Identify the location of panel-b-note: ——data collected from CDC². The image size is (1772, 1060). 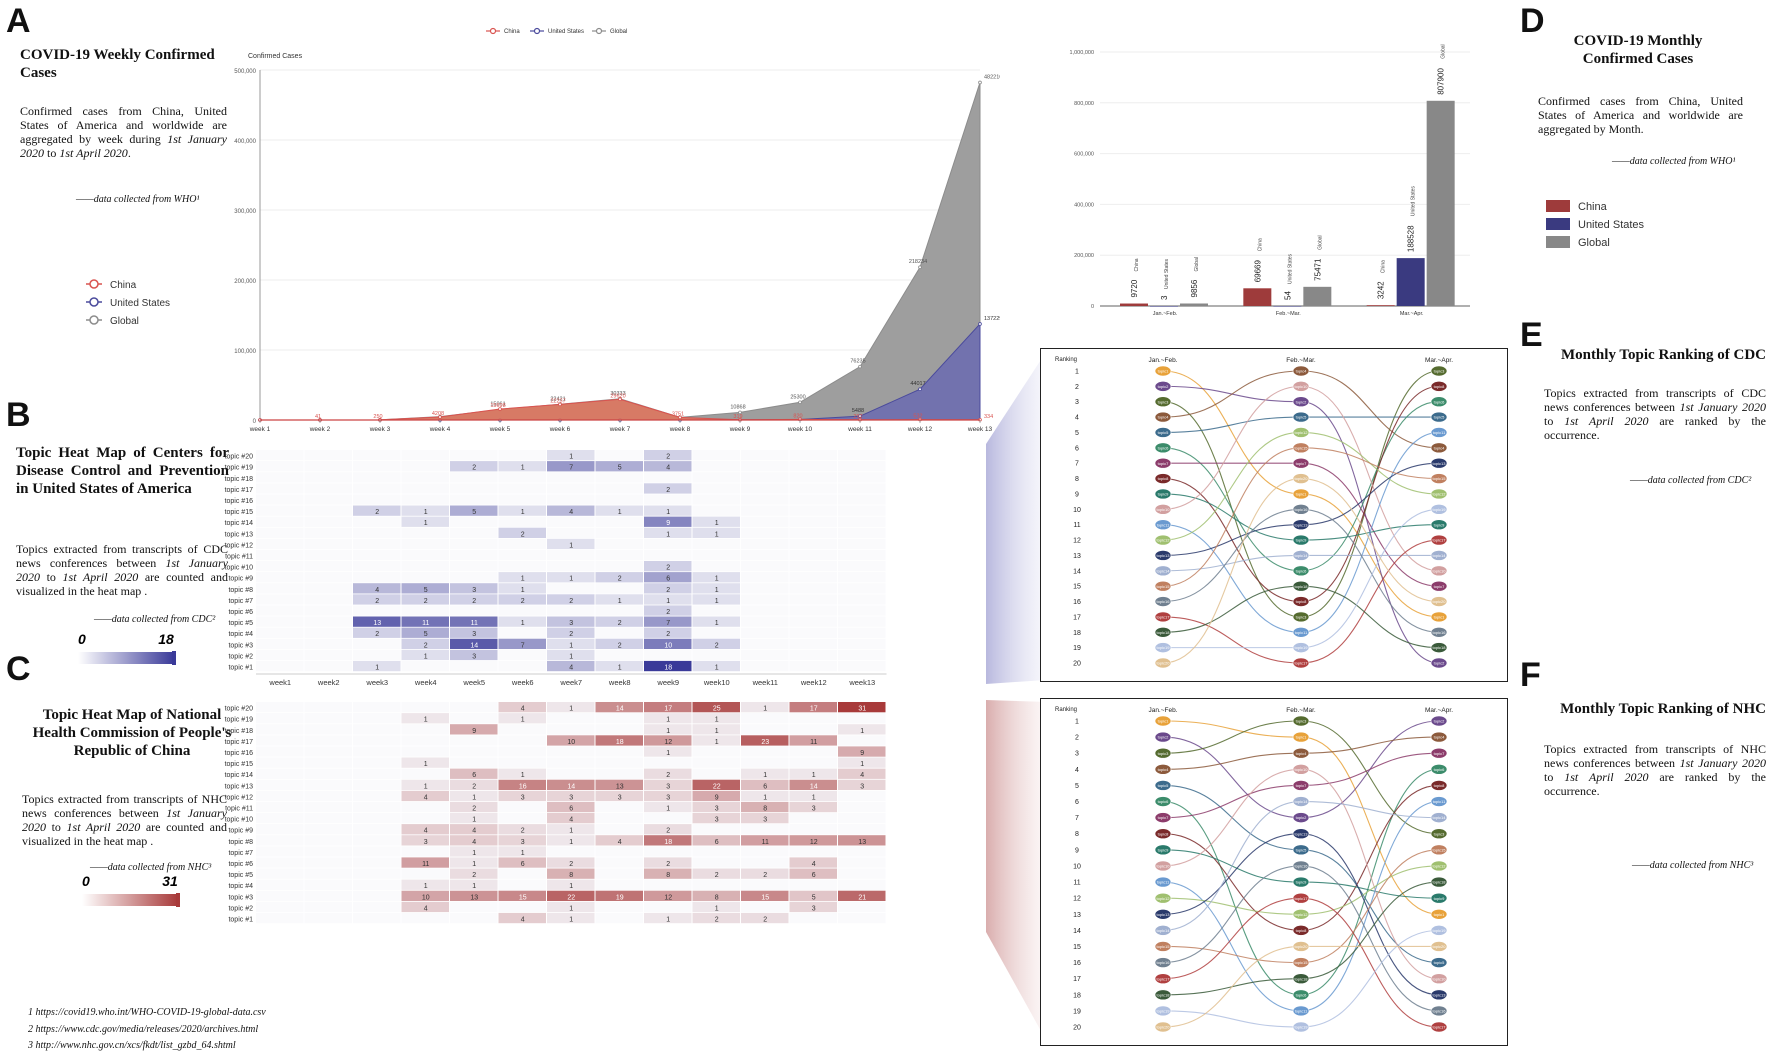
(155, 619).